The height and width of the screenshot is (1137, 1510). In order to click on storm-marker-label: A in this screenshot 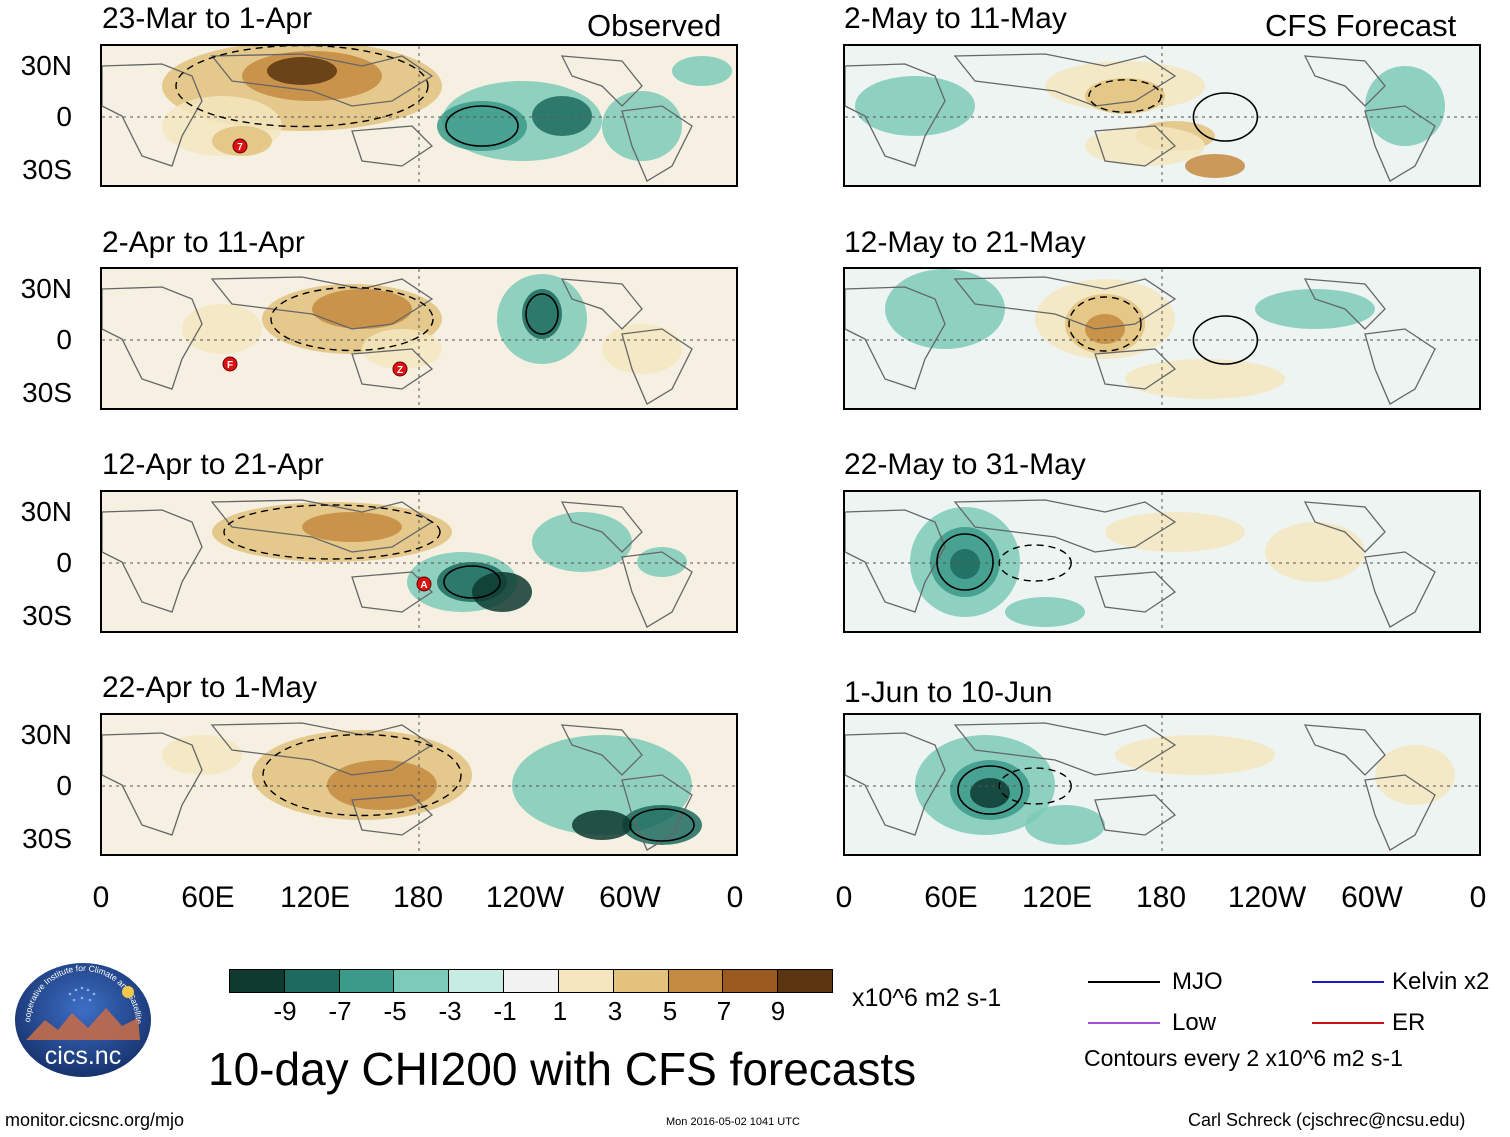, I will do `click(423, 585)`.